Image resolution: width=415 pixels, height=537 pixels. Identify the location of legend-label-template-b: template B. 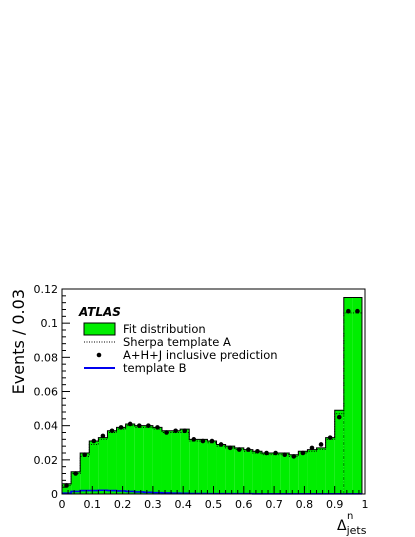
(155, 368).